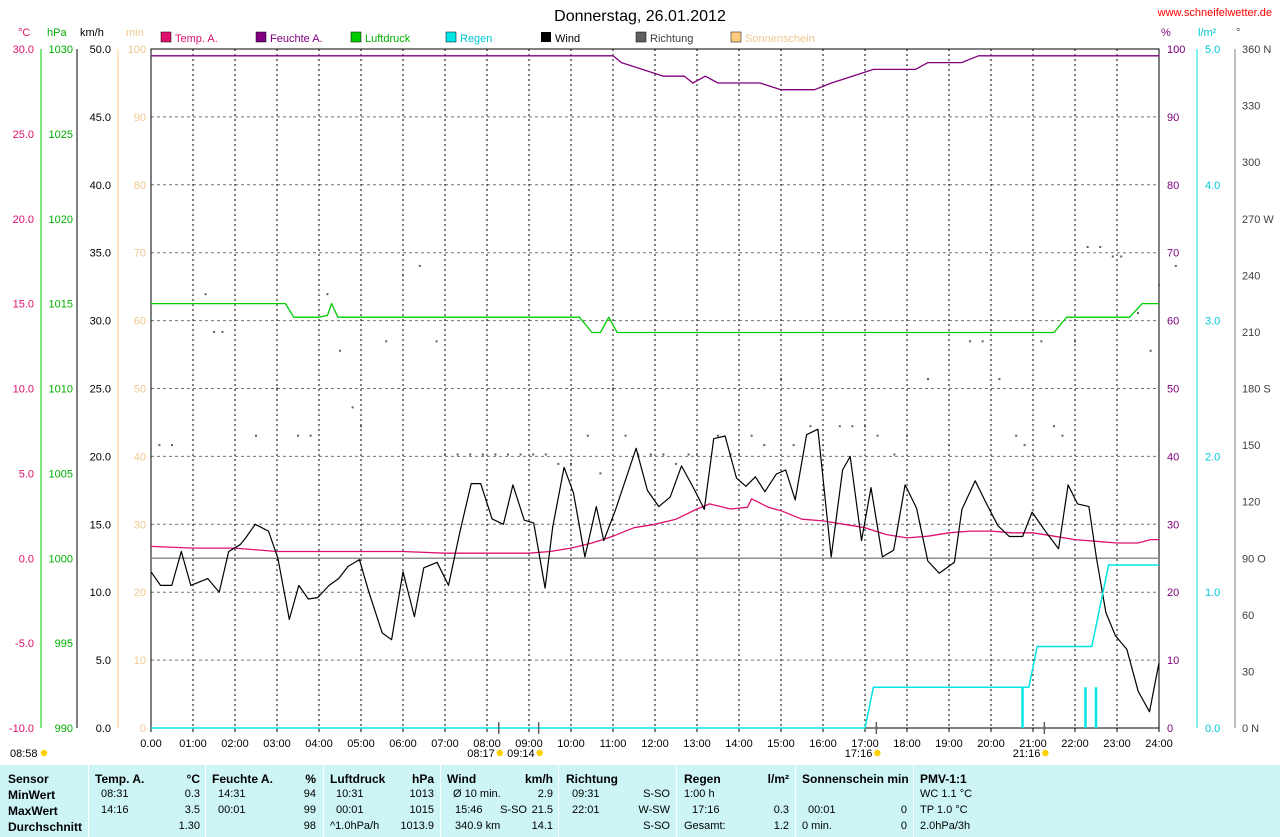 This screenshot has width=1280, height=837. I want to click on stats-humidity-unit: %, so click(310, 779).